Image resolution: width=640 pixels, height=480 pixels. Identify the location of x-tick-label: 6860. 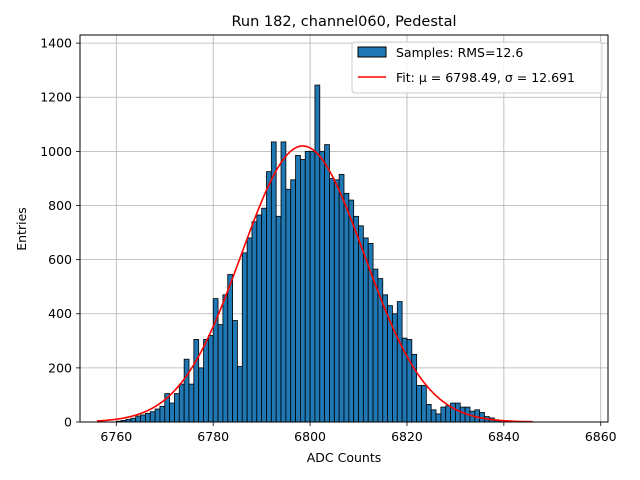
(601, 436).